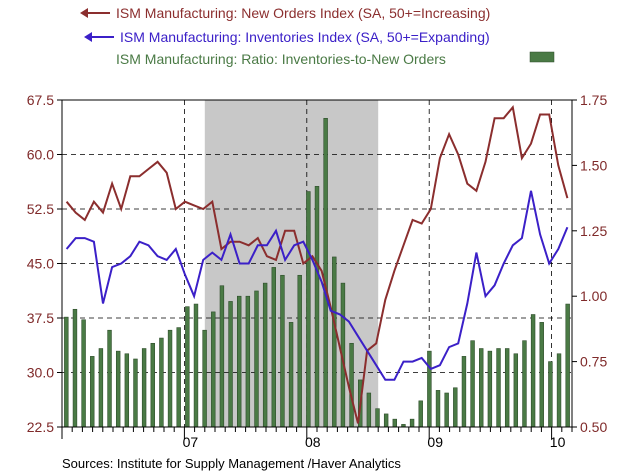 This screenshot has height=476, width=636. What do you see at coordinates (593, 362) in the screenshot?
I see `right-tick-label: 0.75` at bounding box center [593, 362].